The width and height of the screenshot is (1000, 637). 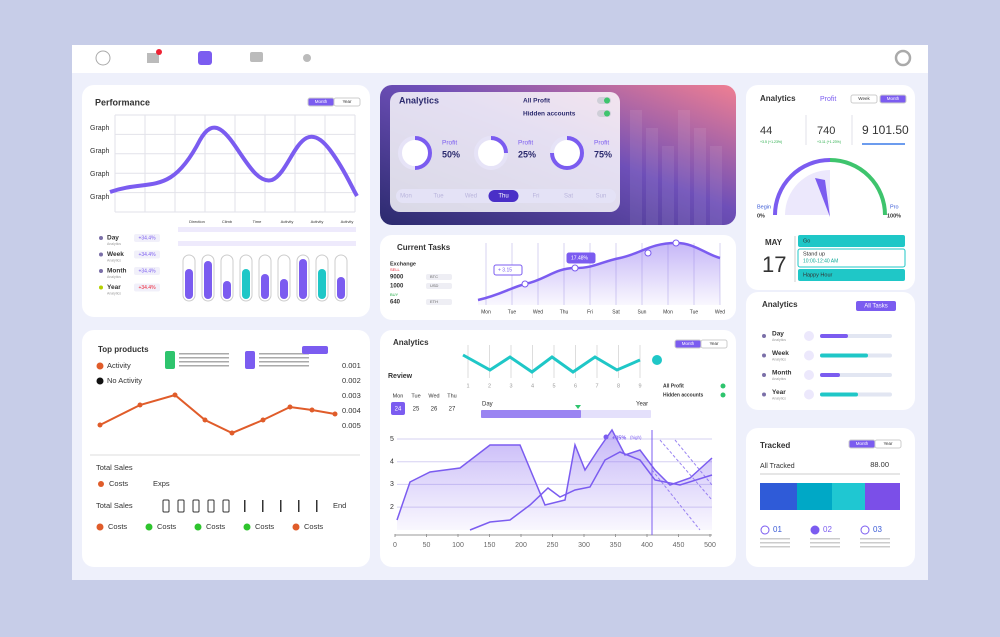 I want to click on nav-home, so click(x=153, y=58).